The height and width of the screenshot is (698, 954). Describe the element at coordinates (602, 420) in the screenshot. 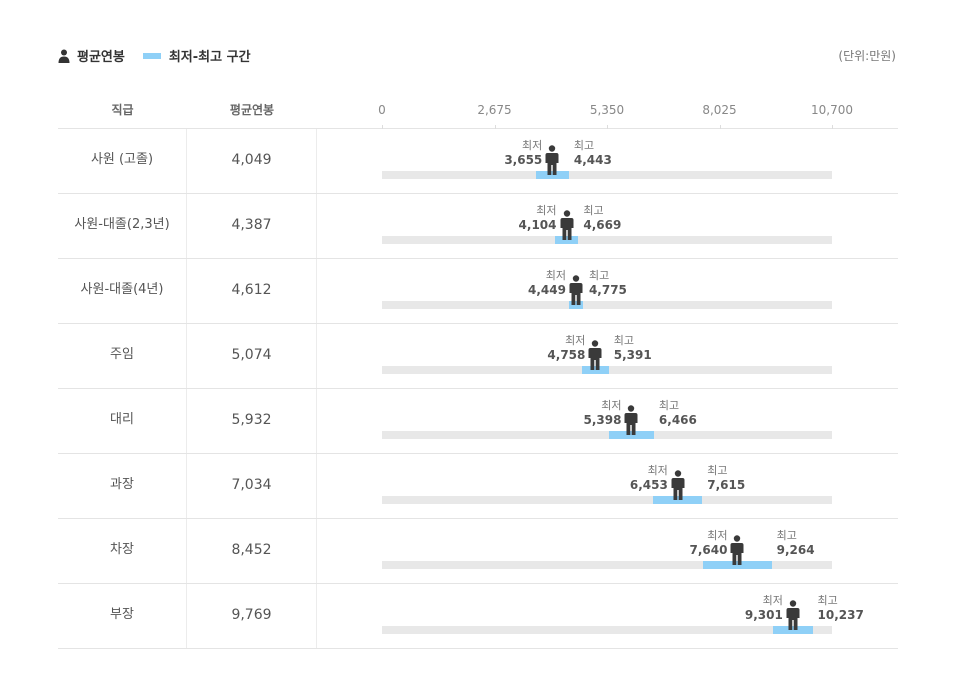

I see `min-value: 5,398` at that location.